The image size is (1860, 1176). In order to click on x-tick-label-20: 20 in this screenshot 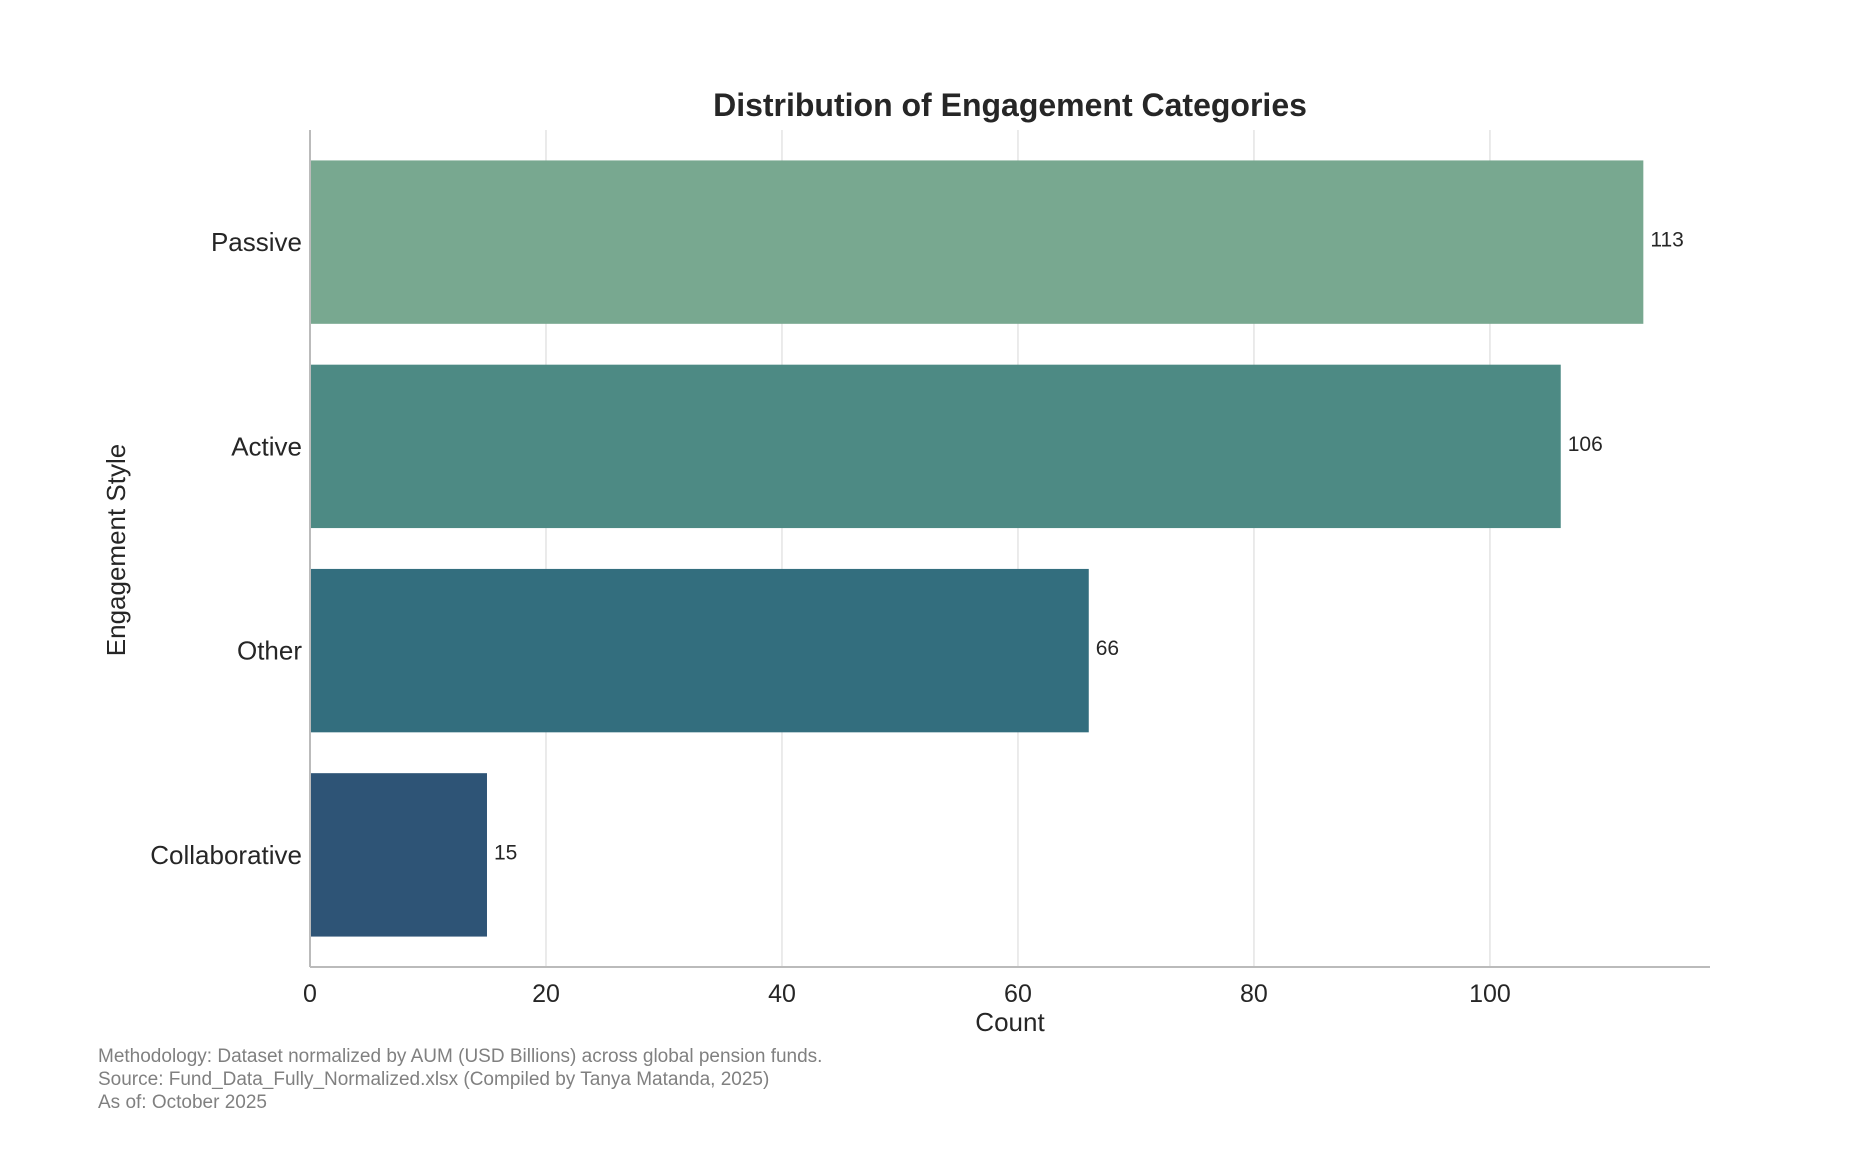, I will do `click(546, 994)`.